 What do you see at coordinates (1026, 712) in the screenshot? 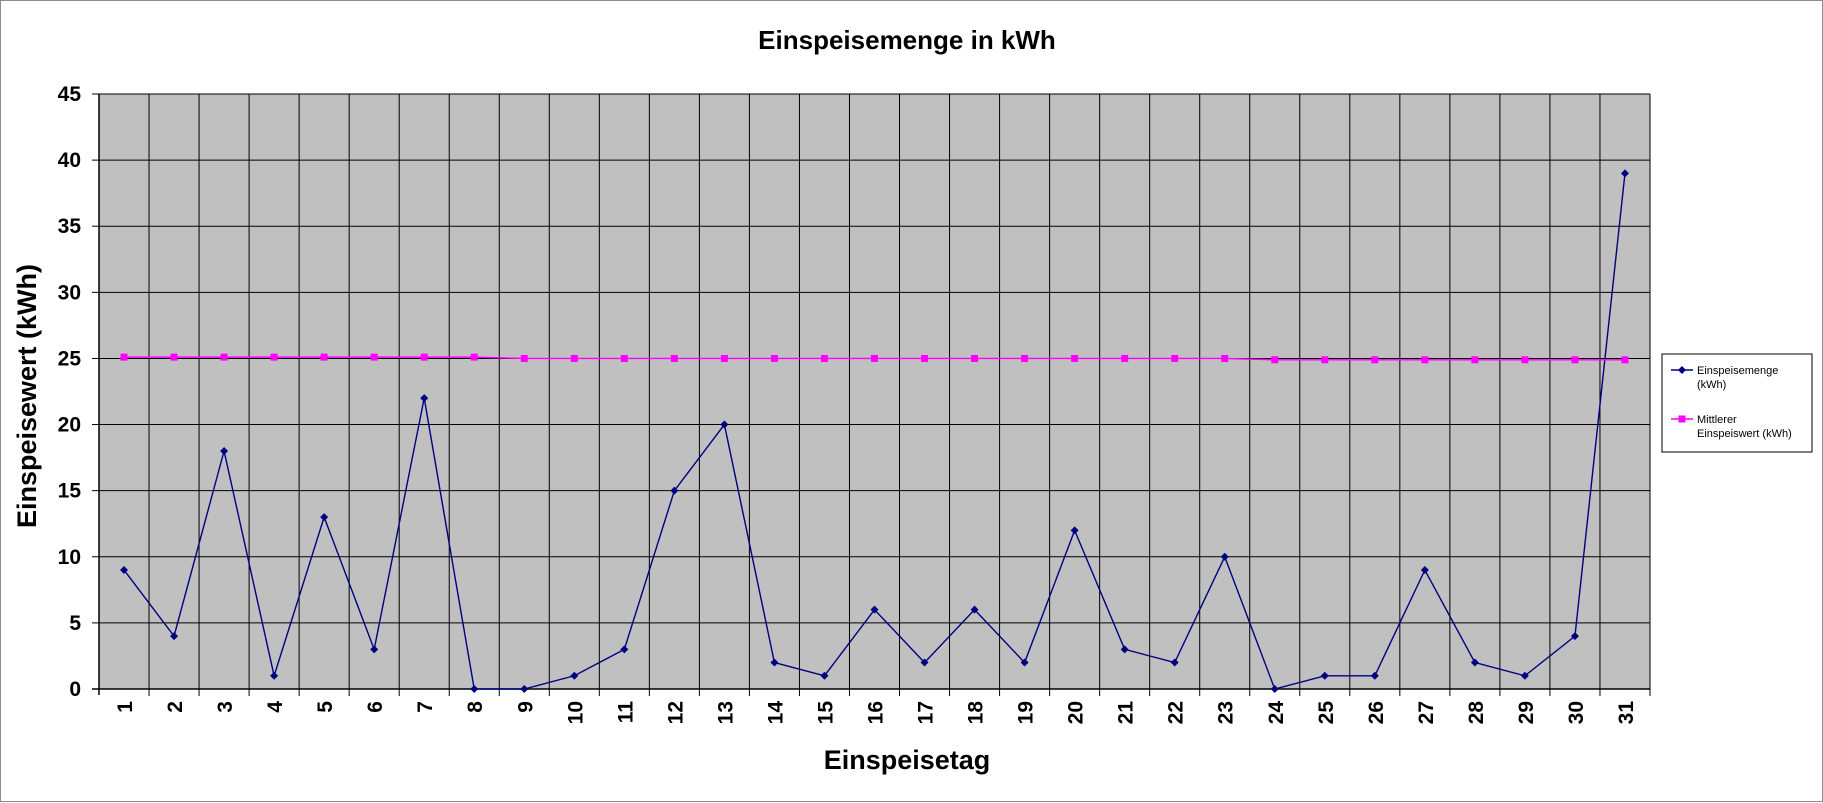
I see `x-tick-label: 19` at bounding box center [1026, 712].